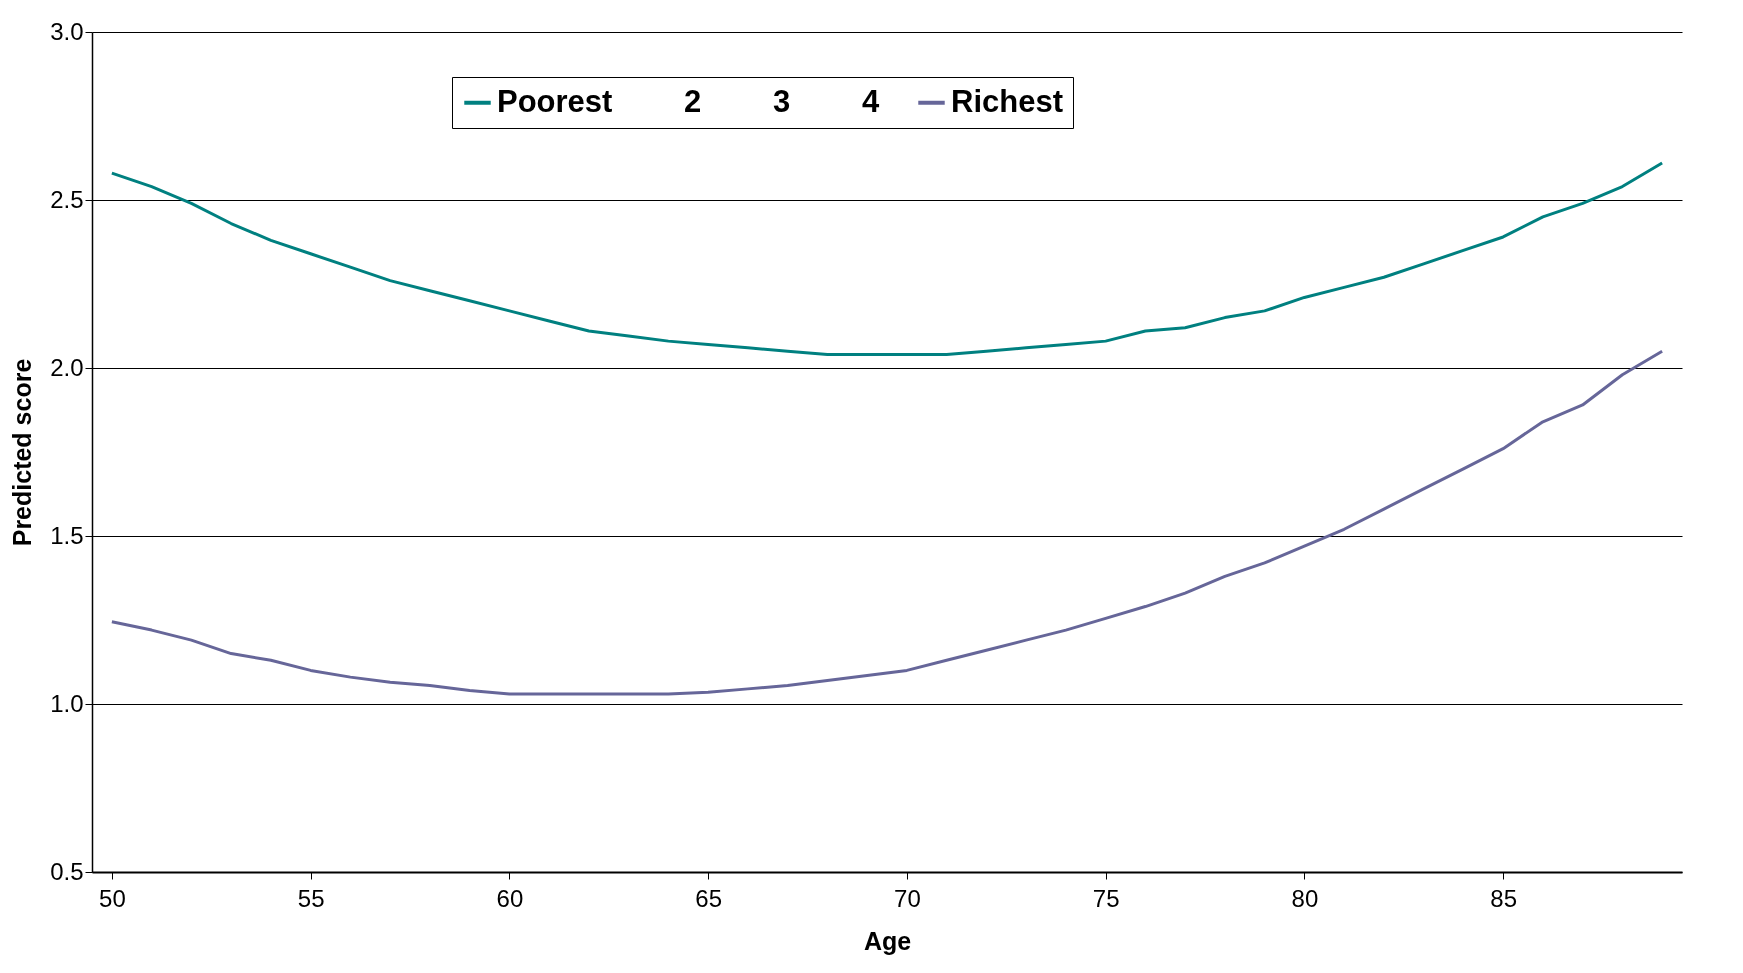  I want to click on text: 3, so click(782, 101).